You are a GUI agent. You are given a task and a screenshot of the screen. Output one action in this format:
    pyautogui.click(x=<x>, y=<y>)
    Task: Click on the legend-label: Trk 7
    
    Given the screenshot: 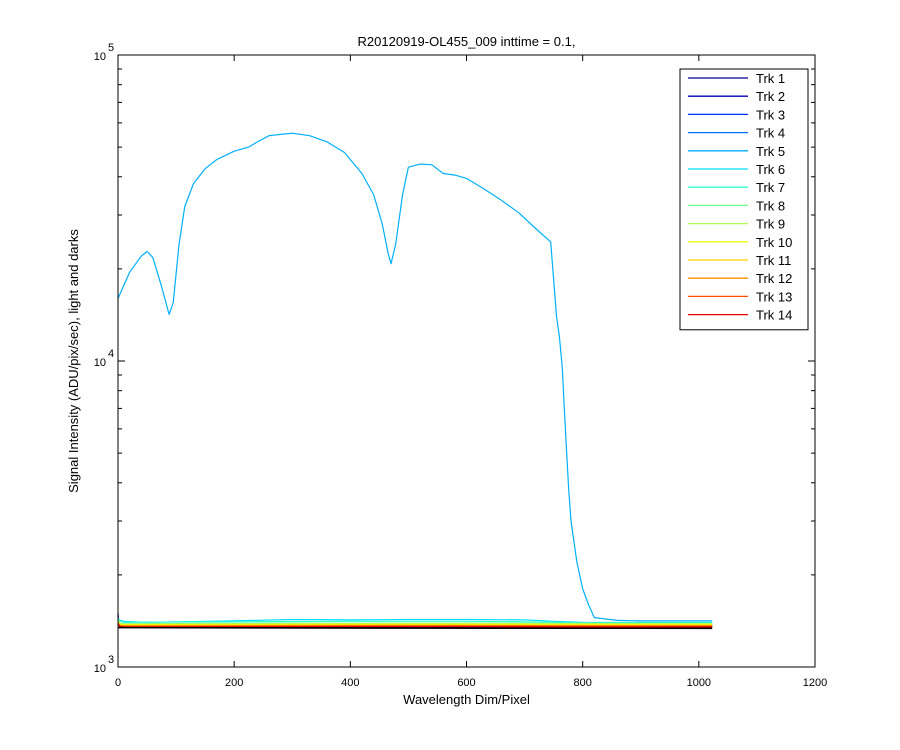 What is the action you would take?
    pyautogui.click(x=770, y=187)
    